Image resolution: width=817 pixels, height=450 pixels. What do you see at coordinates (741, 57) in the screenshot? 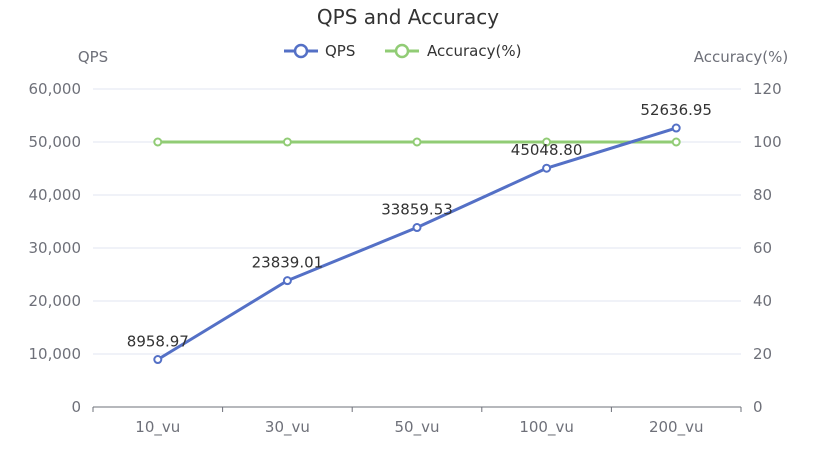
I see `y-right-axis-label: Accuracy(%)` at bounding box center [741, 57].